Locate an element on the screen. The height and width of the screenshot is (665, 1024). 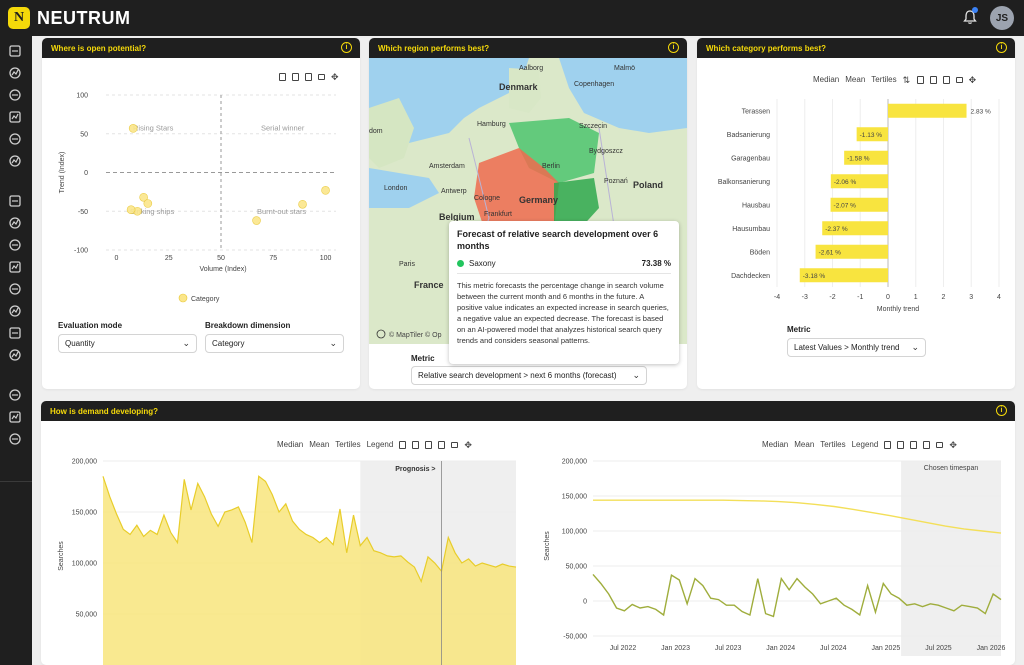
globe-icon is located at coordinates (15, 267).